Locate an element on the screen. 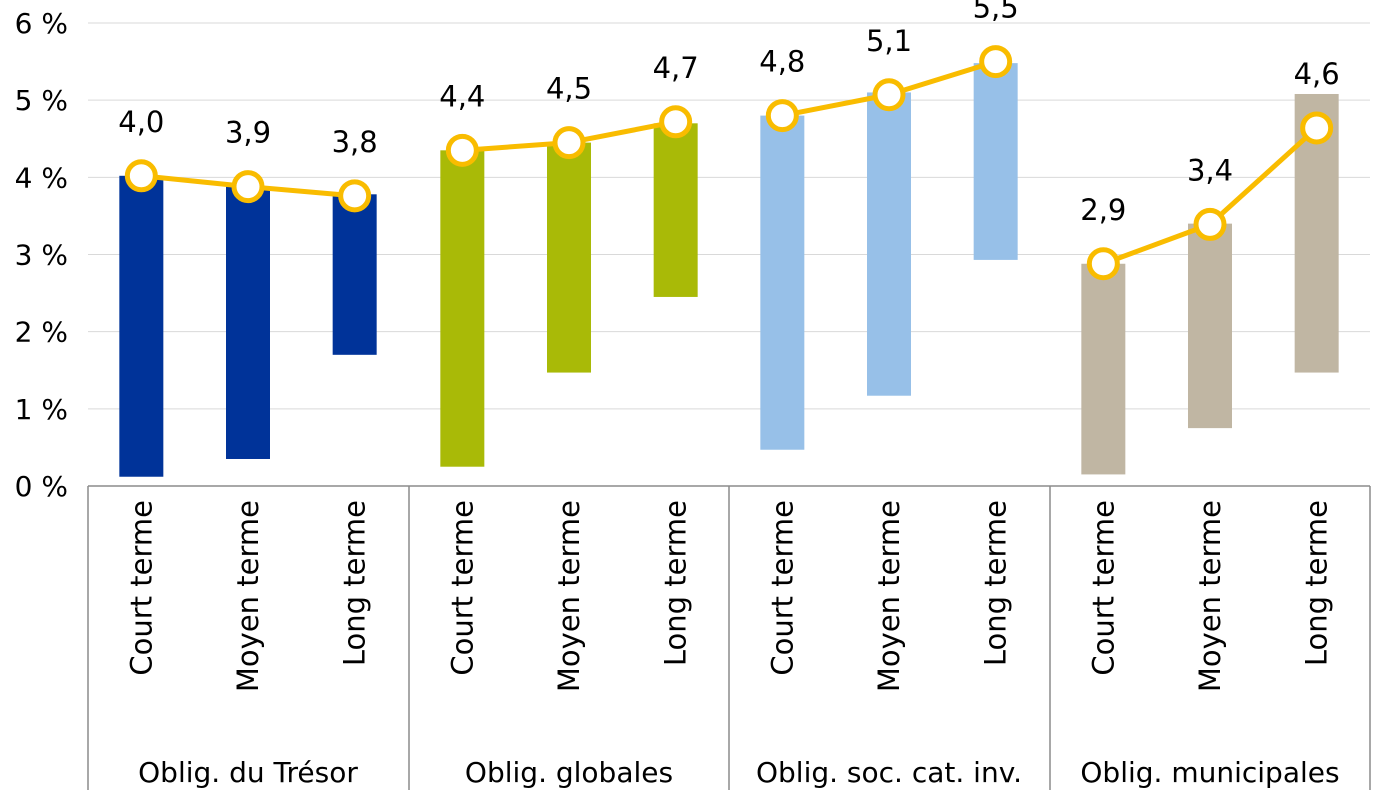 Image resolution: width=1380 pixels, height=800 pixels. y-tick-label: 6 % is located at coordinates (41, 23).